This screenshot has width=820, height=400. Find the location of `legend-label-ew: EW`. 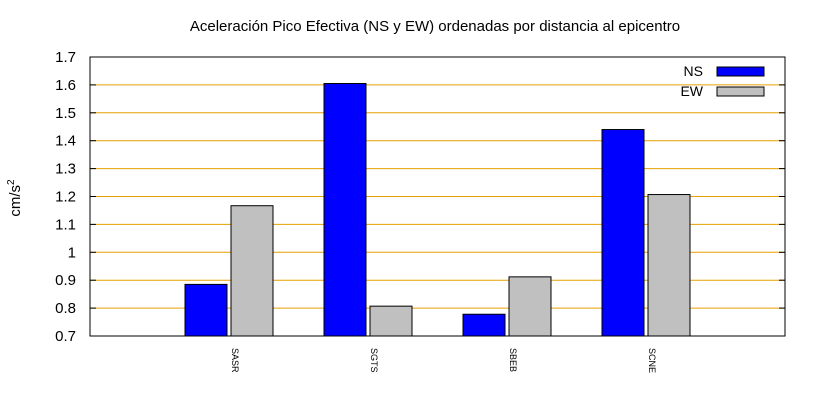

legend-label-ew: EW is located at coordinates (691, 91).